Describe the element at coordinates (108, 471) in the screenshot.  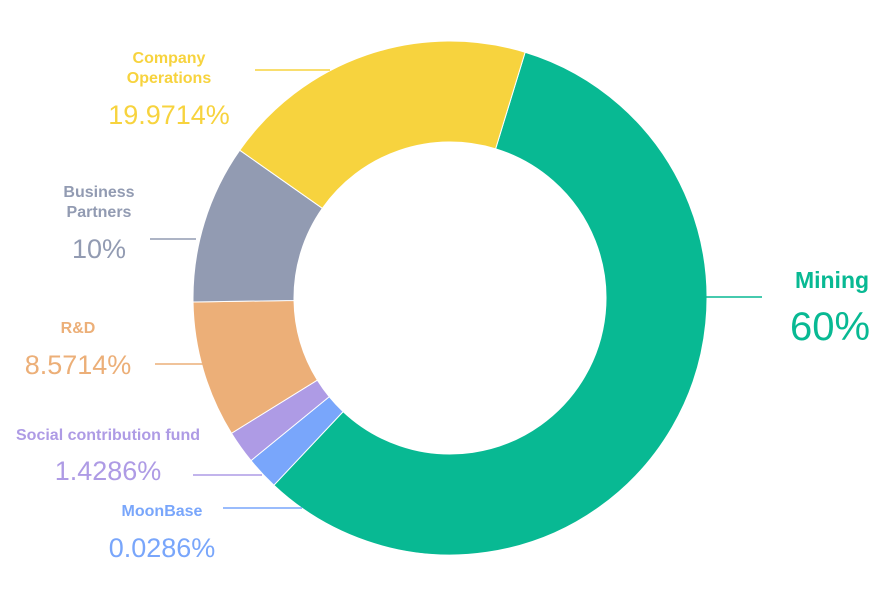
I see `label-value-social-contribution-fund: 1.4286%` at that location.